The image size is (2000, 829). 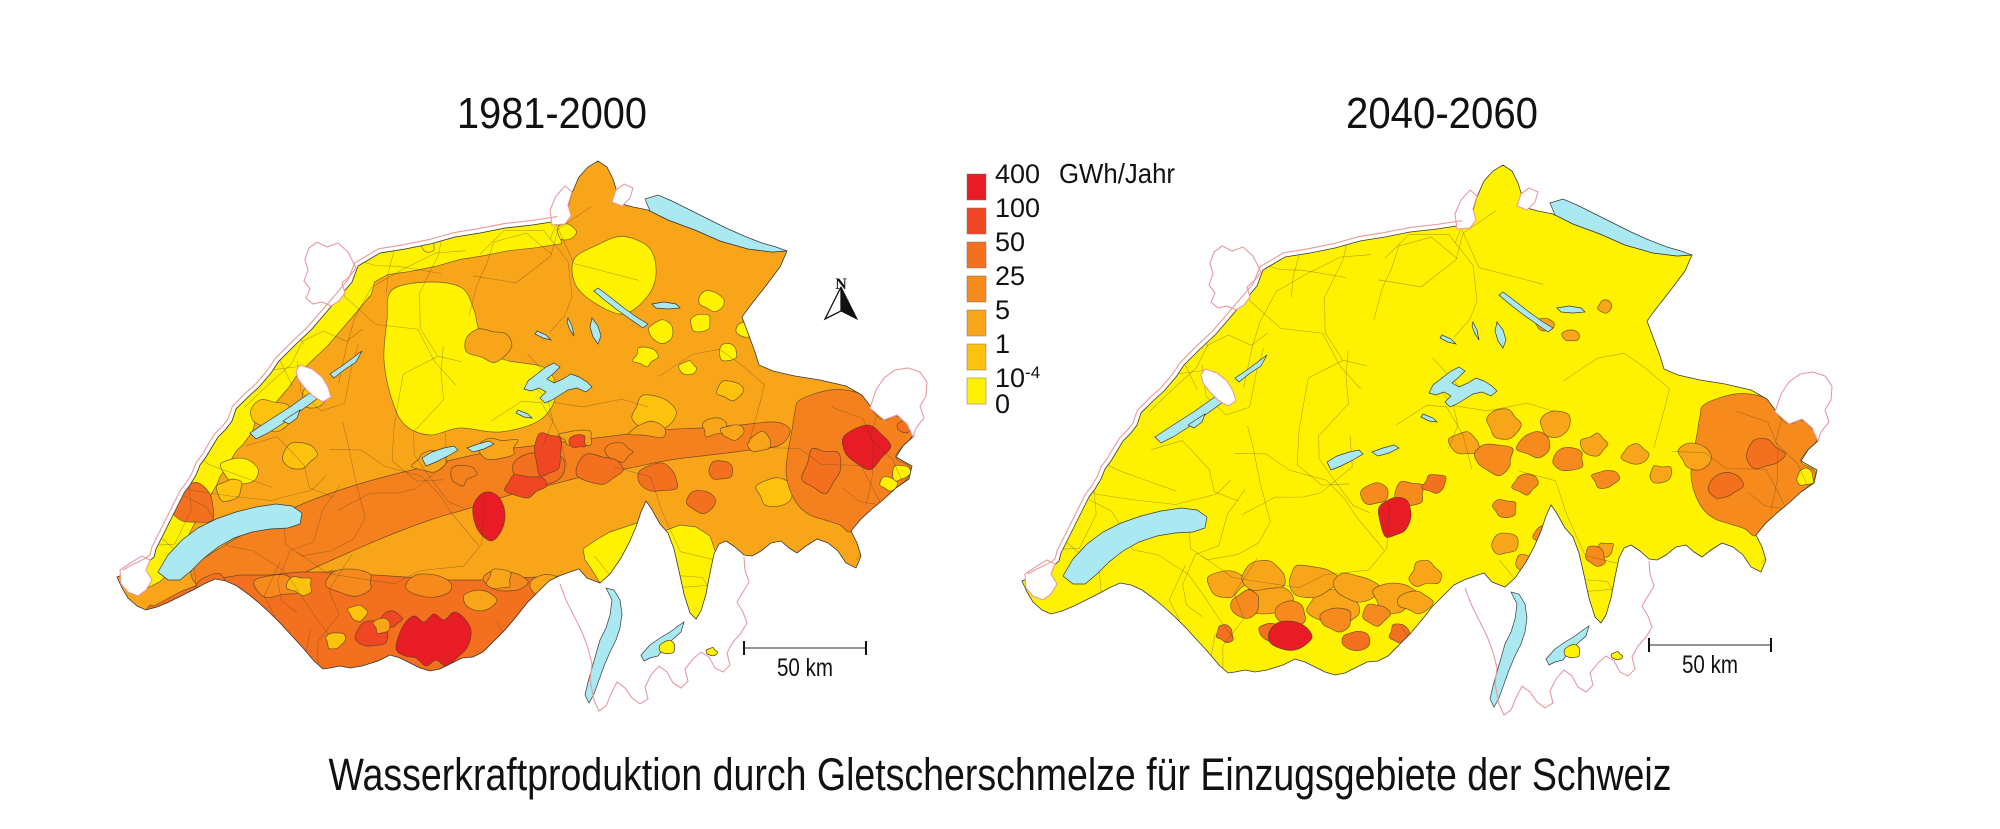 What do you see at coordinates (1442, 113) in the screenshot?
I see `svg-text: 2040-2060` at bounding box center [1442, 113].